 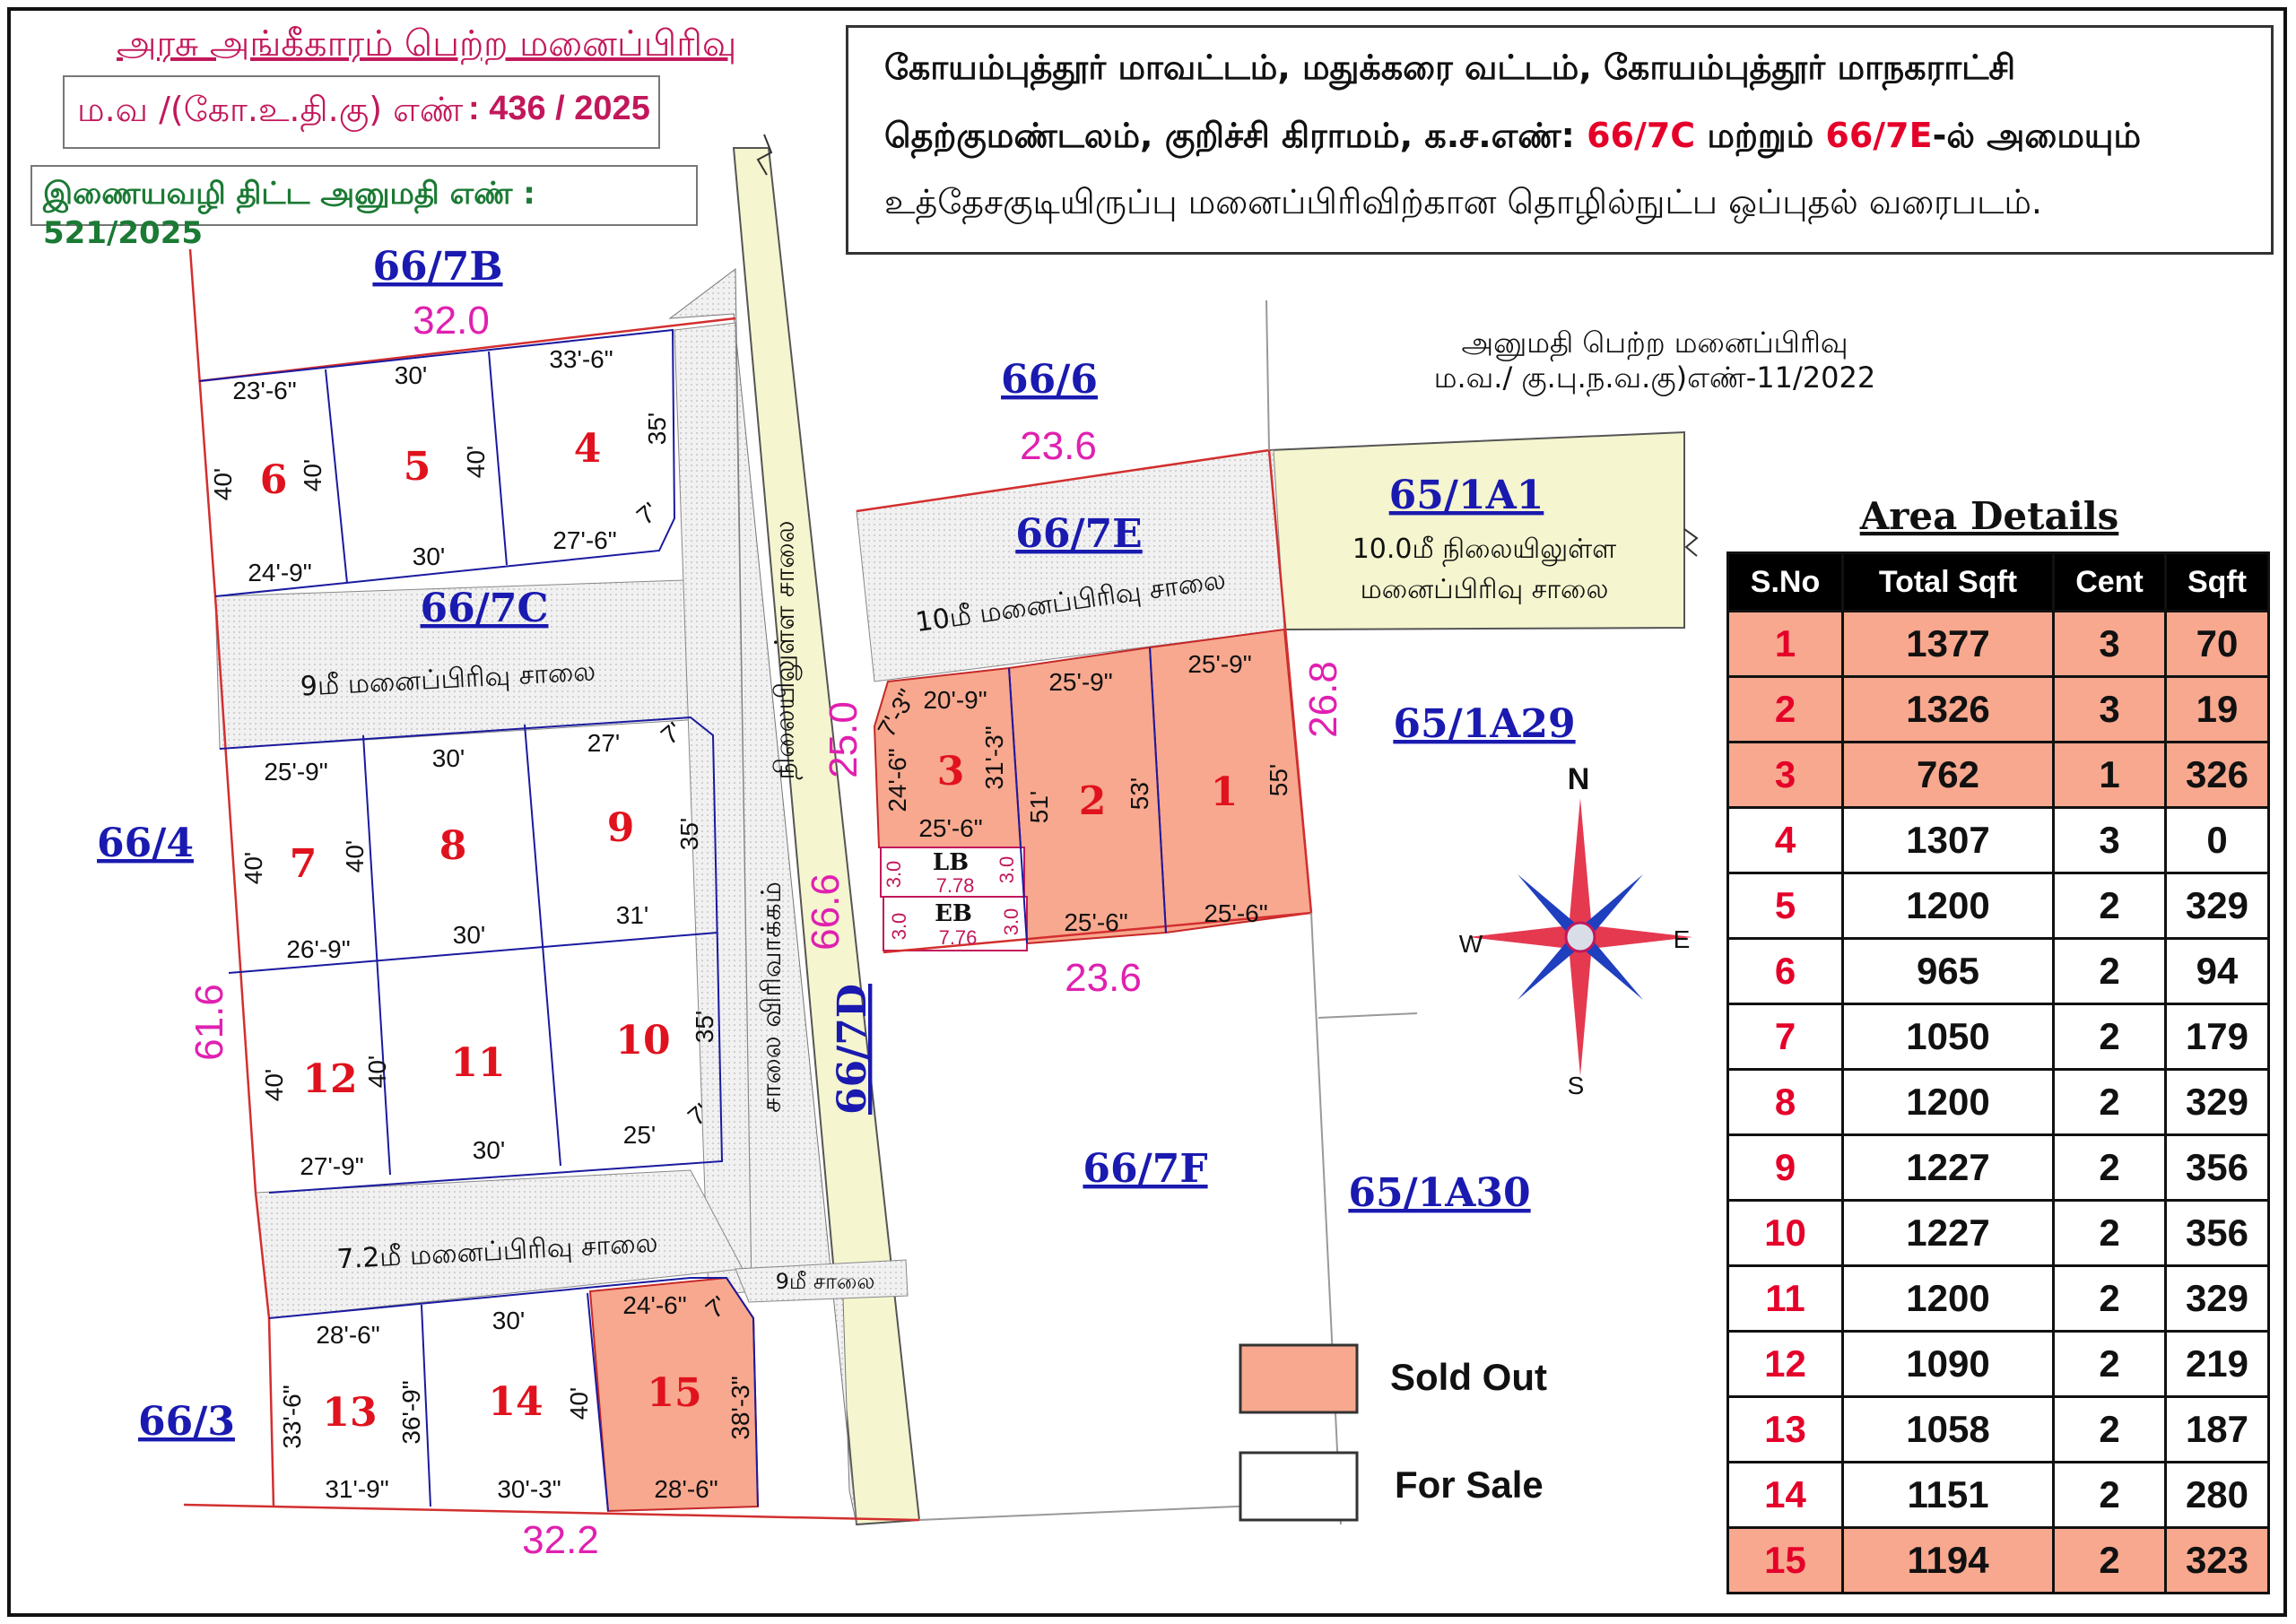 What do you see at coordinates (1948, 1364) in the screenshot?
I see `table-cell: 1090` at bounding box center [1948, 1364].